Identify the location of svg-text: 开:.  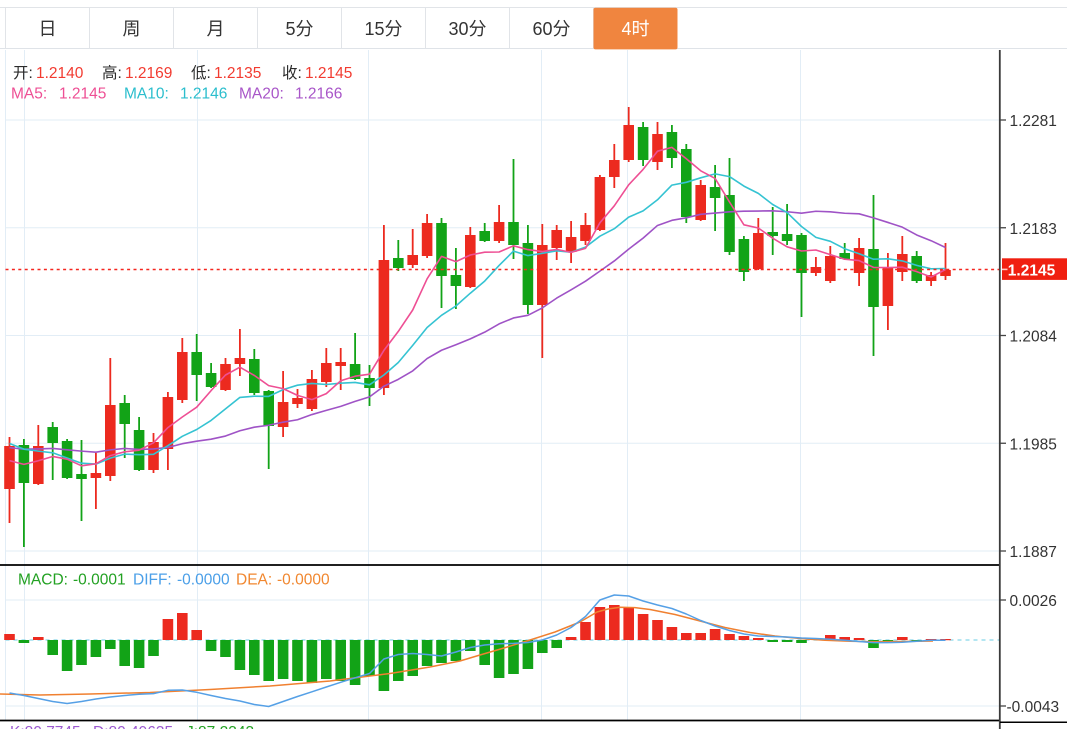
(23, 73).